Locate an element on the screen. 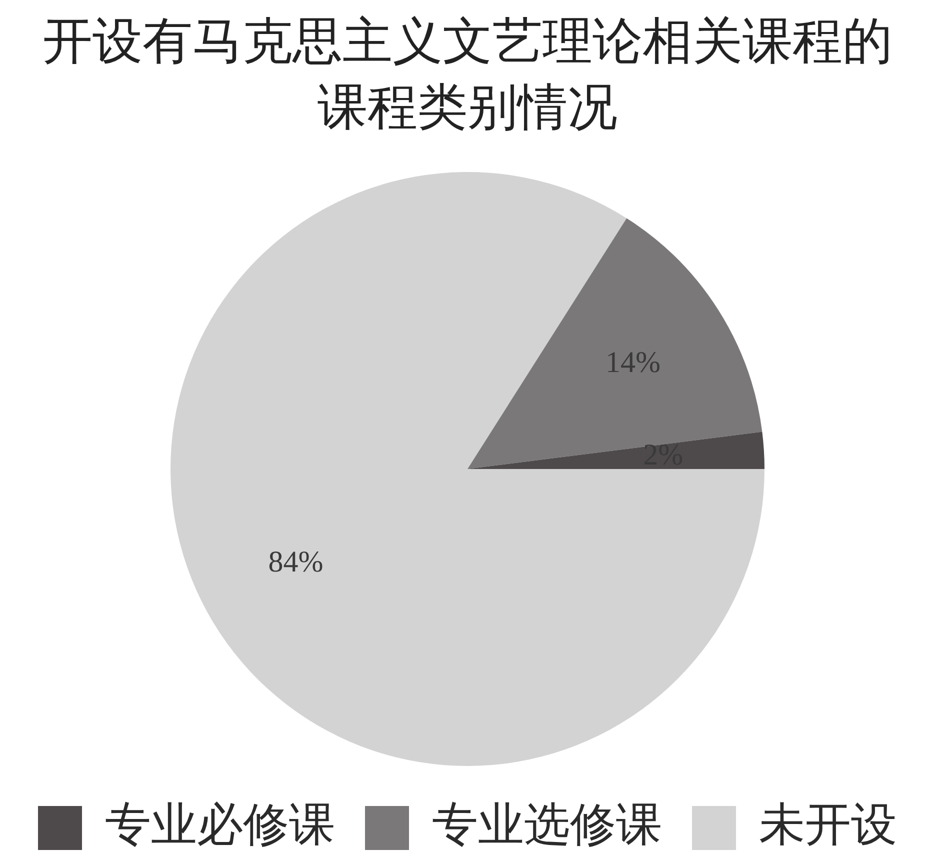 This screenshot has width=935, height=864. legend-label: 专业必修课 is located at coordinates (220, 824).